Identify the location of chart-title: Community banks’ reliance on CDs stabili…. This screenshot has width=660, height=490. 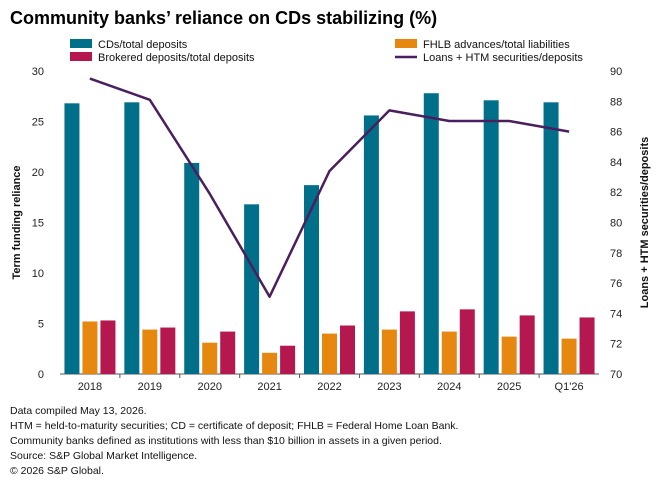
(224, 18).